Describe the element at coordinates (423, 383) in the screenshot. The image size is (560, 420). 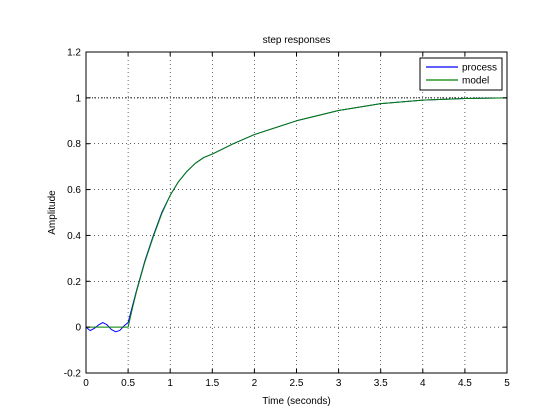
I see `x-tick-label: 4` at that location.